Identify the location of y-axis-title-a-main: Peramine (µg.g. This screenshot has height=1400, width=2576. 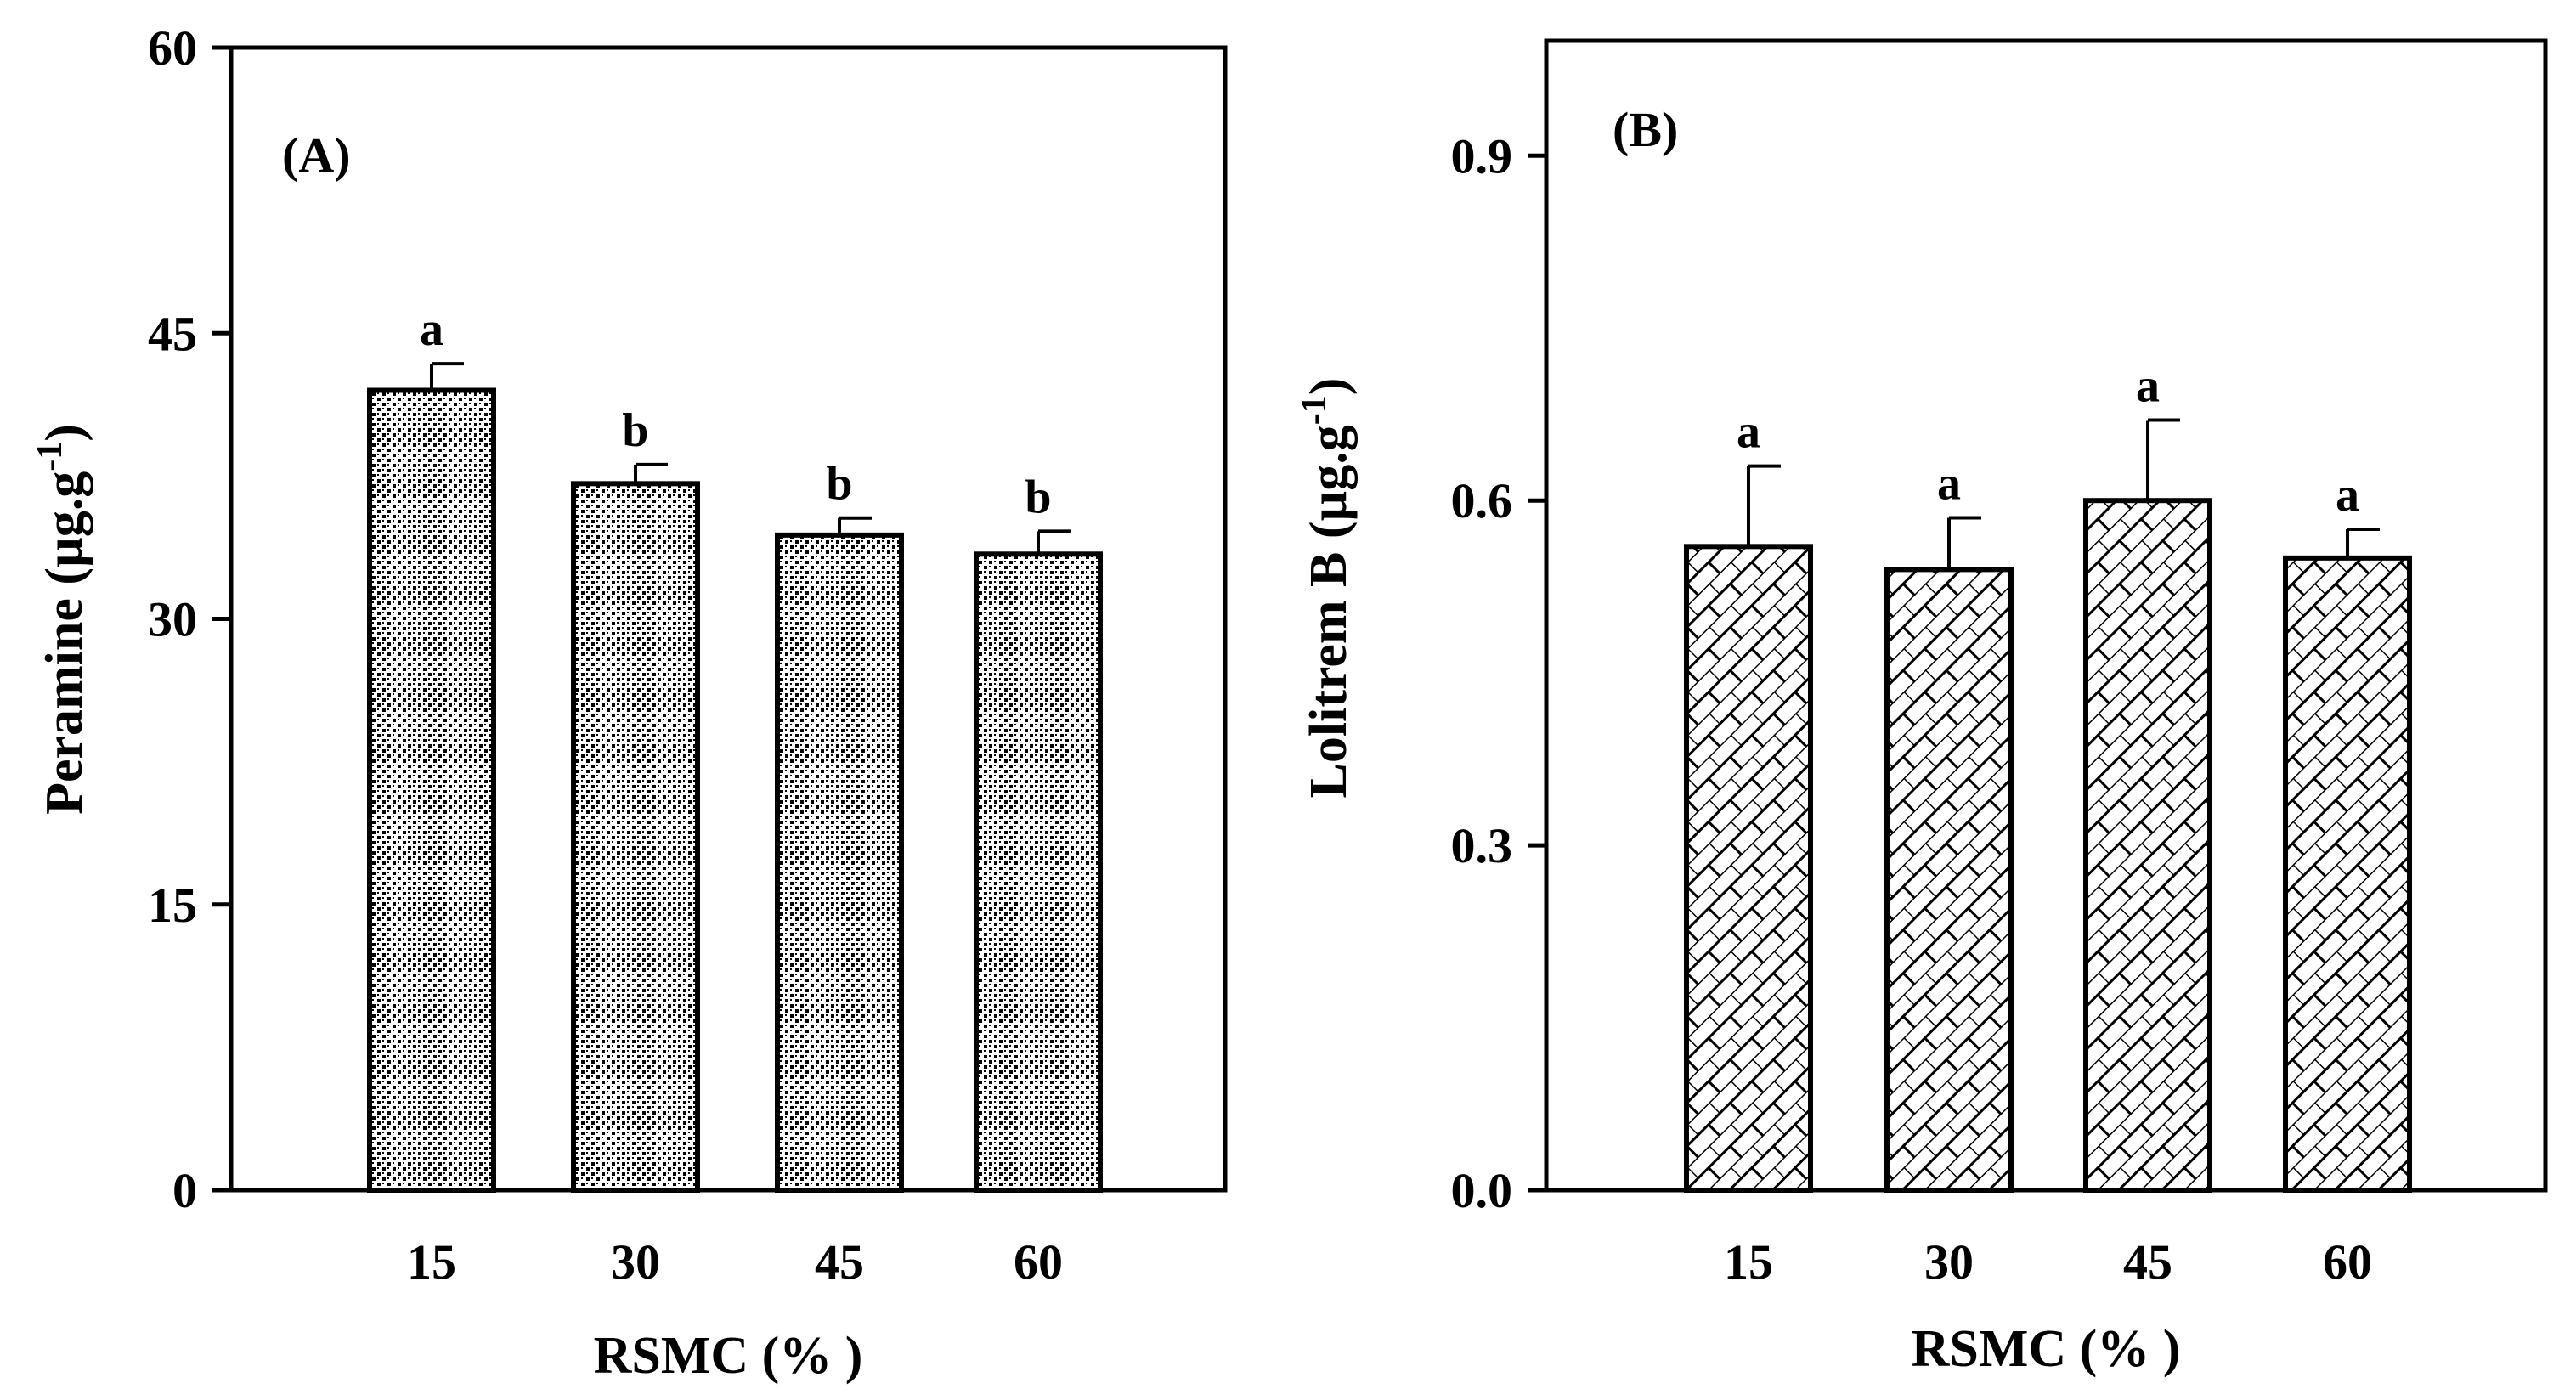
(64, 643).